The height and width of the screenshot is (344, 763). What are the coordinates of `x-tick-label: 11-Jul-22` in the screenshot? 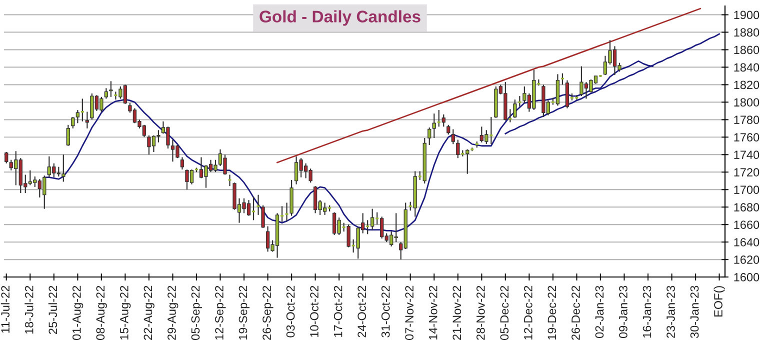 It's located at (5, 309).